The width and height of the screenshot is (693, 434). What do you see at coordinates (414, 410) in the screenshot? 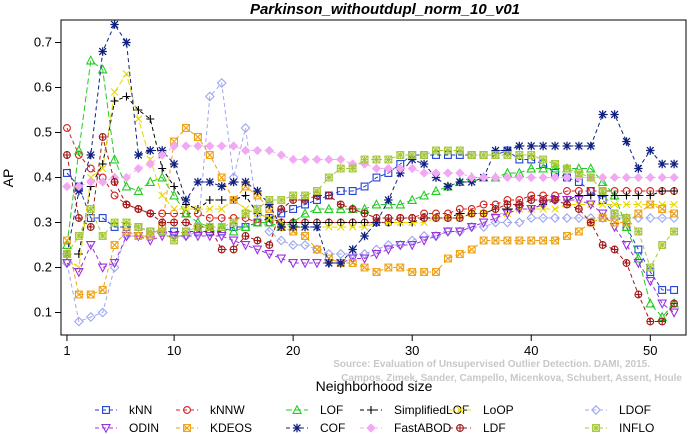
I see `legend-item-simplifiedlof: SimplifiedLOF` at bounding box center [414, 410].